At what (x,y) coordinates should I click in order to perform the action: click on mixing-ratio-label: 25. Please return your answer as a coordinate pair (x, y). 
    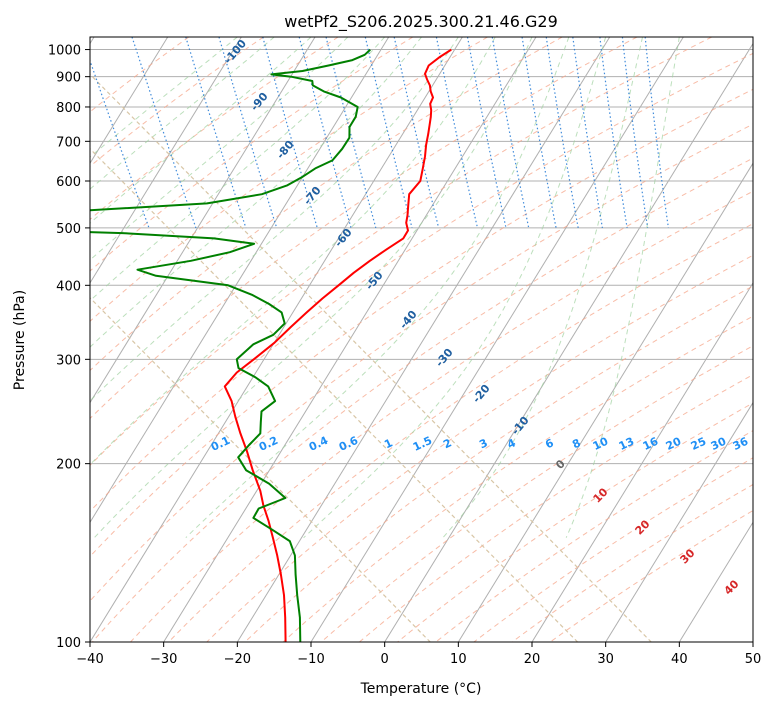
    Looking at the image, I should click on (698, 444).